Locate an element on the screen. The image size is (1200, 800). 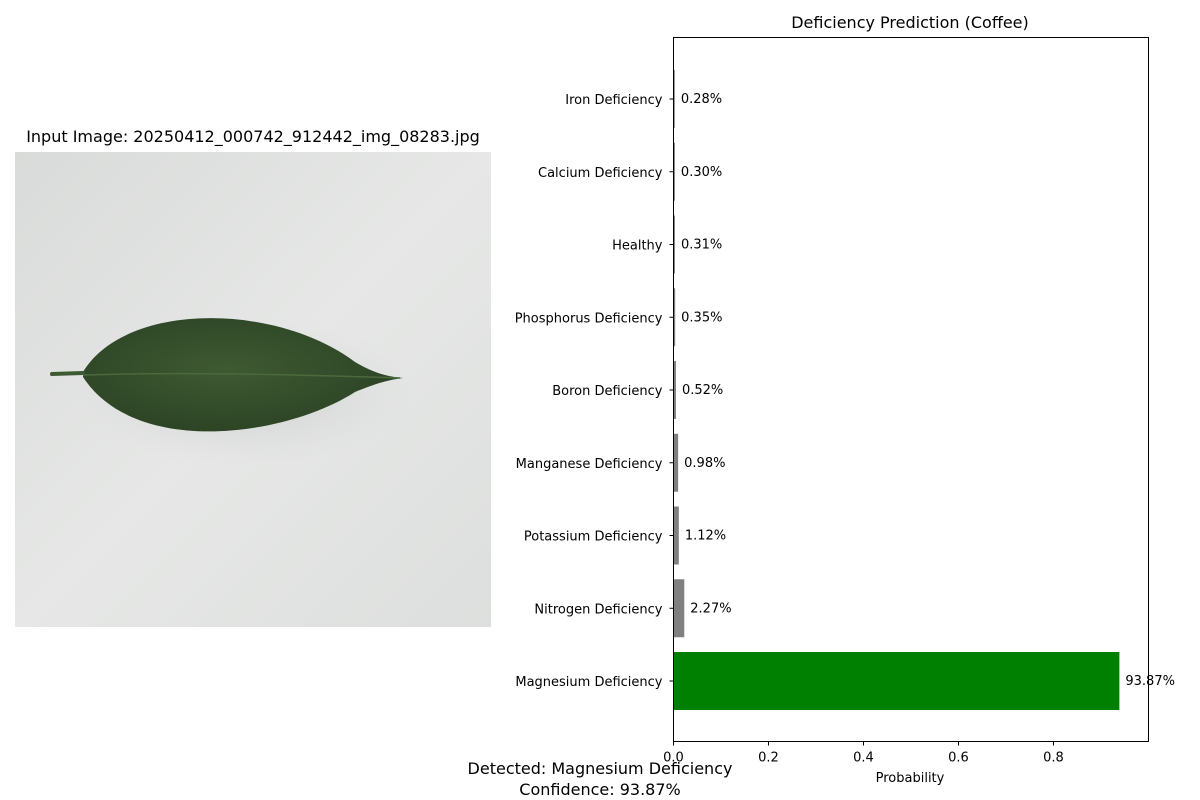
bar-value-label: 0.28% is located at coordinates (701, 99).